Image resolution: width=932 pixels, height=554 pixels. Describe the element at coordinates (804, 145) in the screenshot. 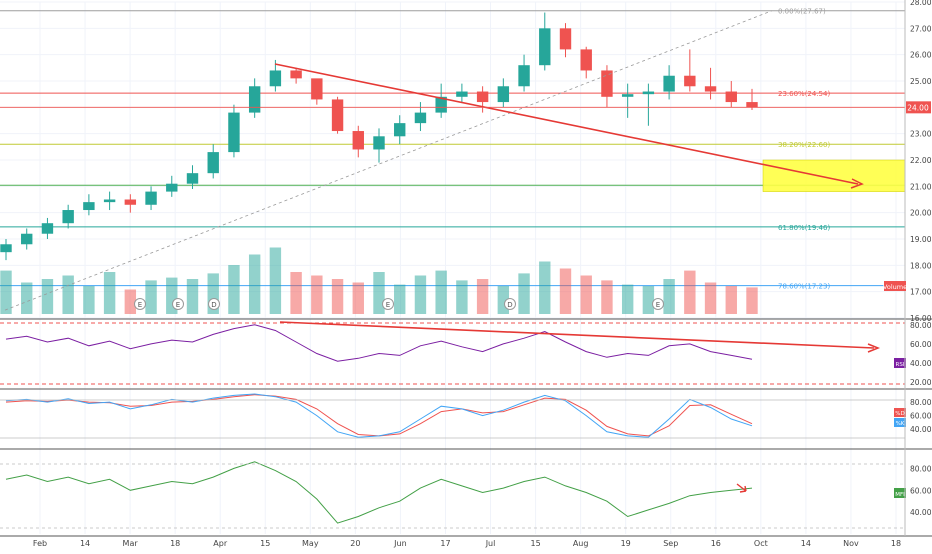

I see `fib-label: 38.20%(22.60)` at that location.